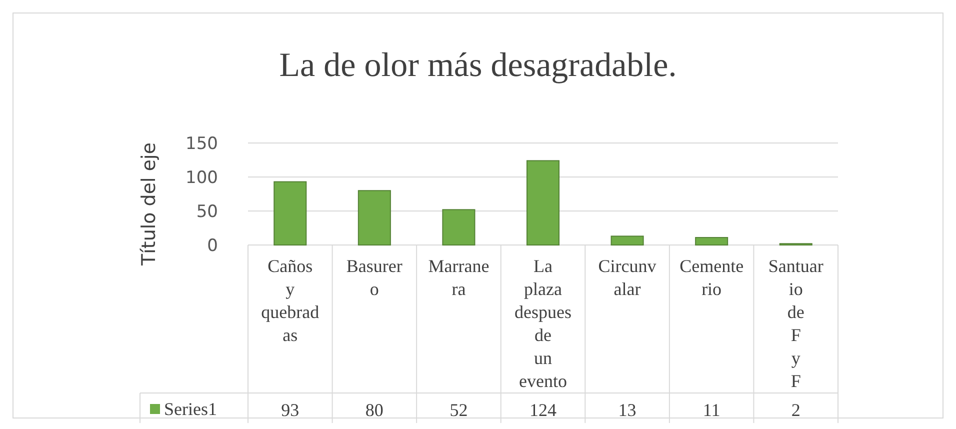 This screenshot has height=429, width=956. What do you see at coordinates (712, 277) in the screenshot?
I see `x-tick-label: Cementerio` at bounding box center [712, 277].